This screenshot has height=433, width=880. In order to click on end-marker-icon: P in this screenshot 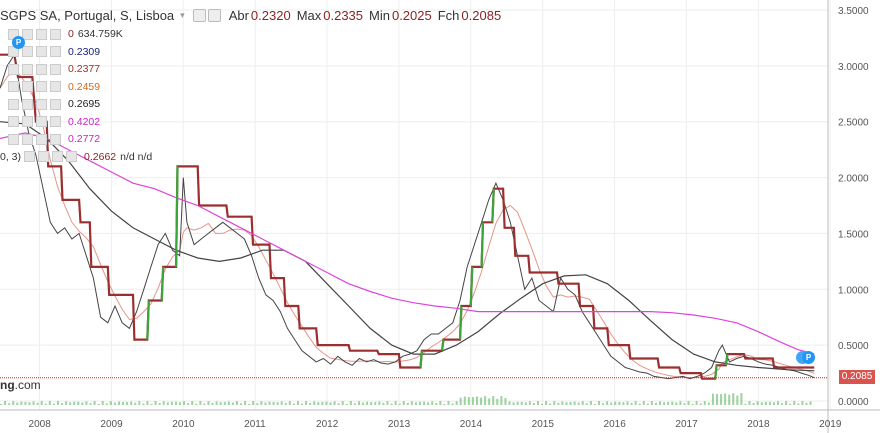, I will do `click(808, 357)`.